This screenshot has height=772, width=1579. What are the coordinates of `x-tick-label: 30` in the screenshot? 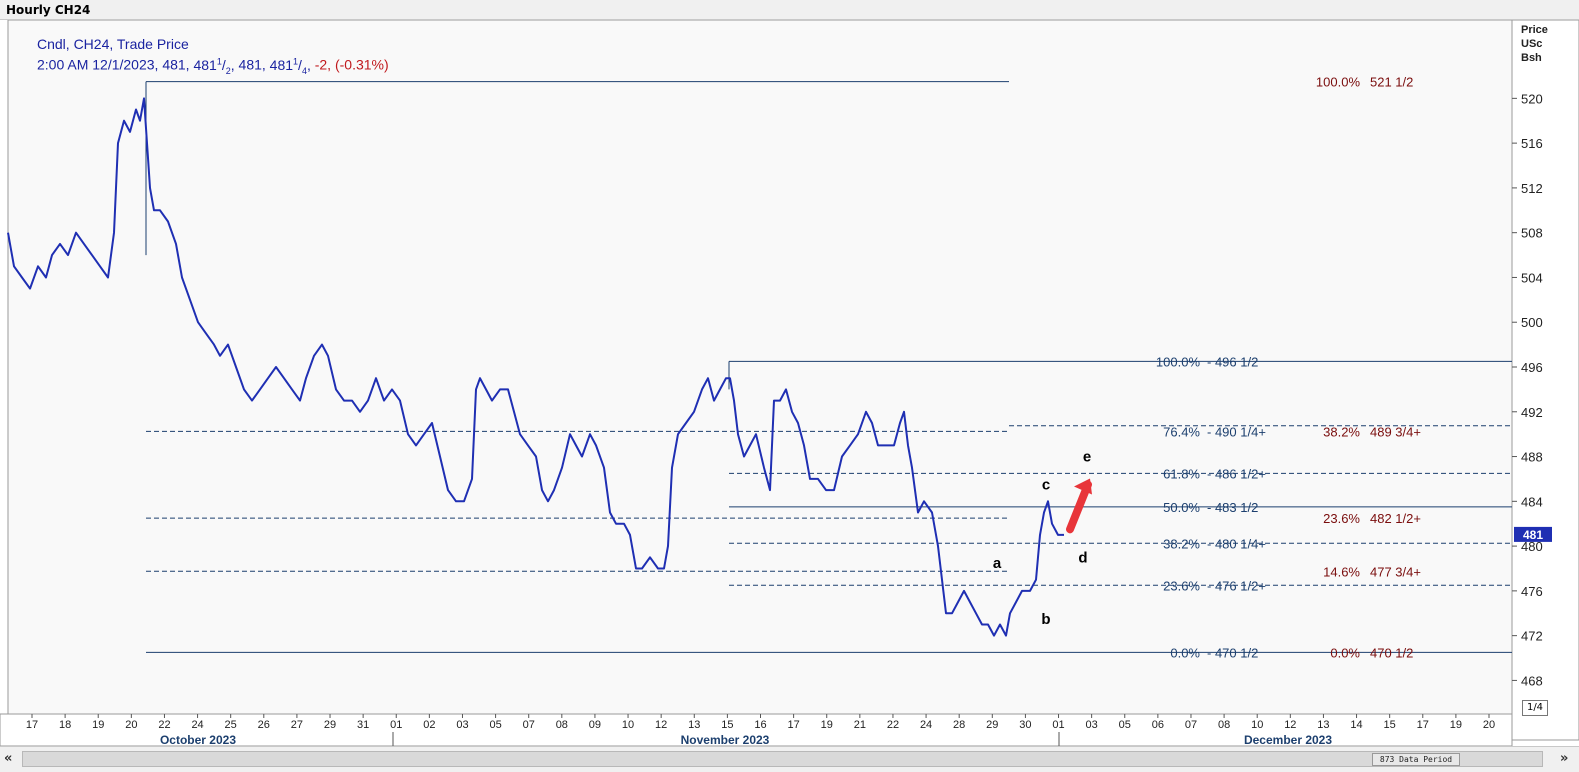 It's located at (1025, 725).